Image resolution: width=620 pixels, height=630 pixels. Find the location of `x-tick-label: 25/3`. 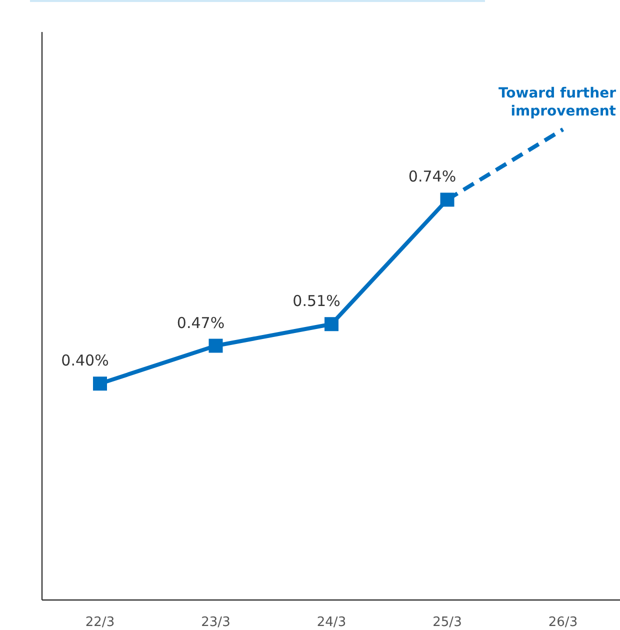

x-tick-label: 25/3 is located at coordinates (447, 622).